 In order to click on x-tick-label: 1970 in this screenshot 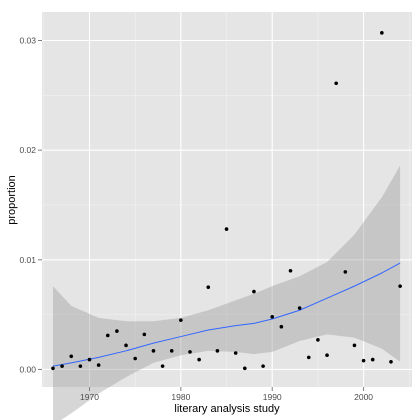, I will do `click(89, 397)`.